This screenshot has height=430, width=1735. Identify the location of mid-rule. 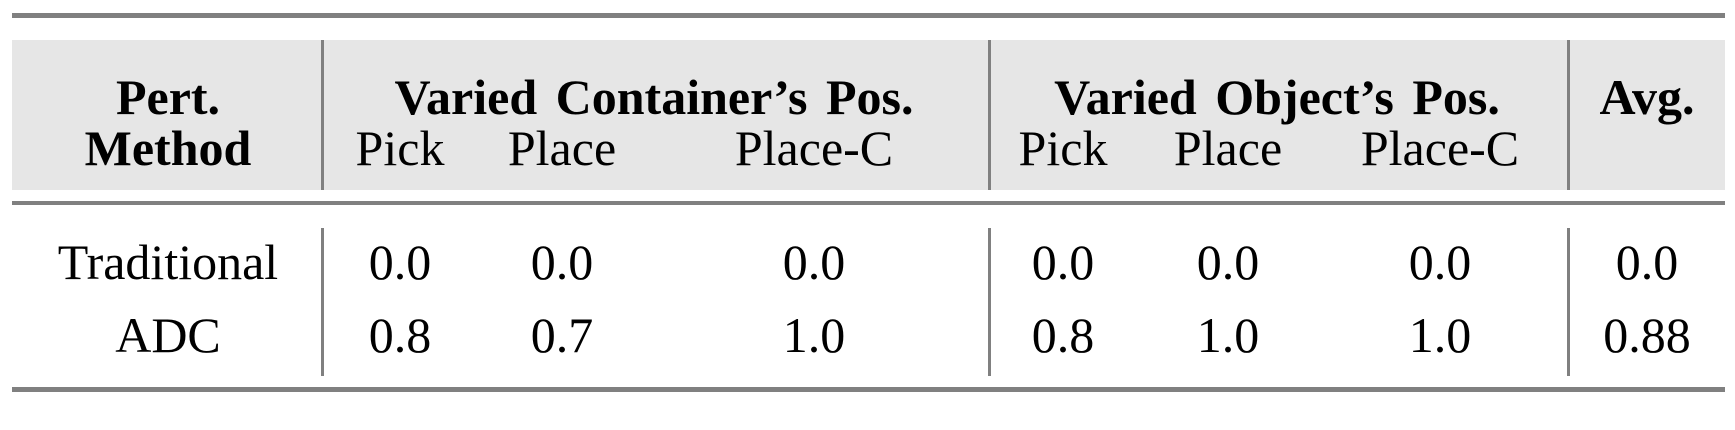
(868, 203).